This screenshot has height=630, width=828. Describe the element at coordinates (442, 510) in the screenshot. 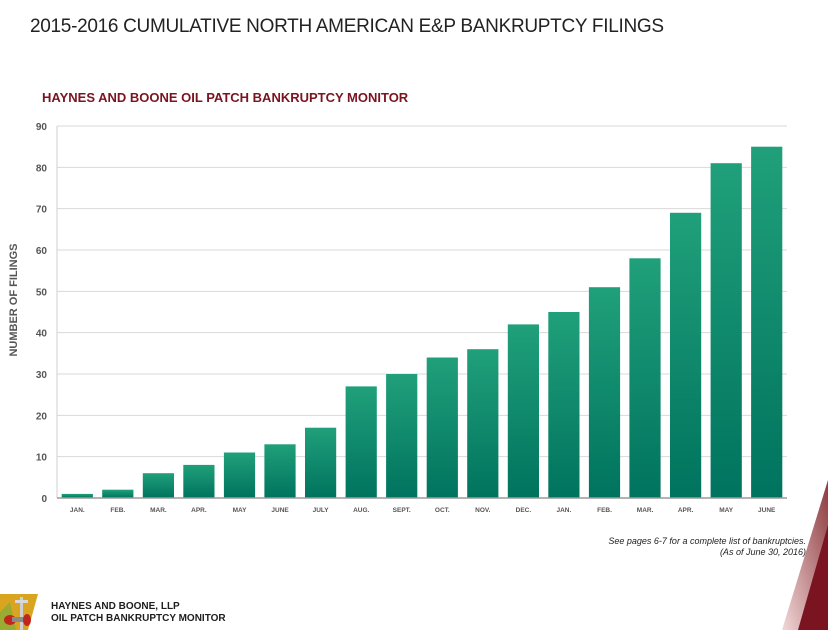

I see `x-tick-label: OCT.` at that location.